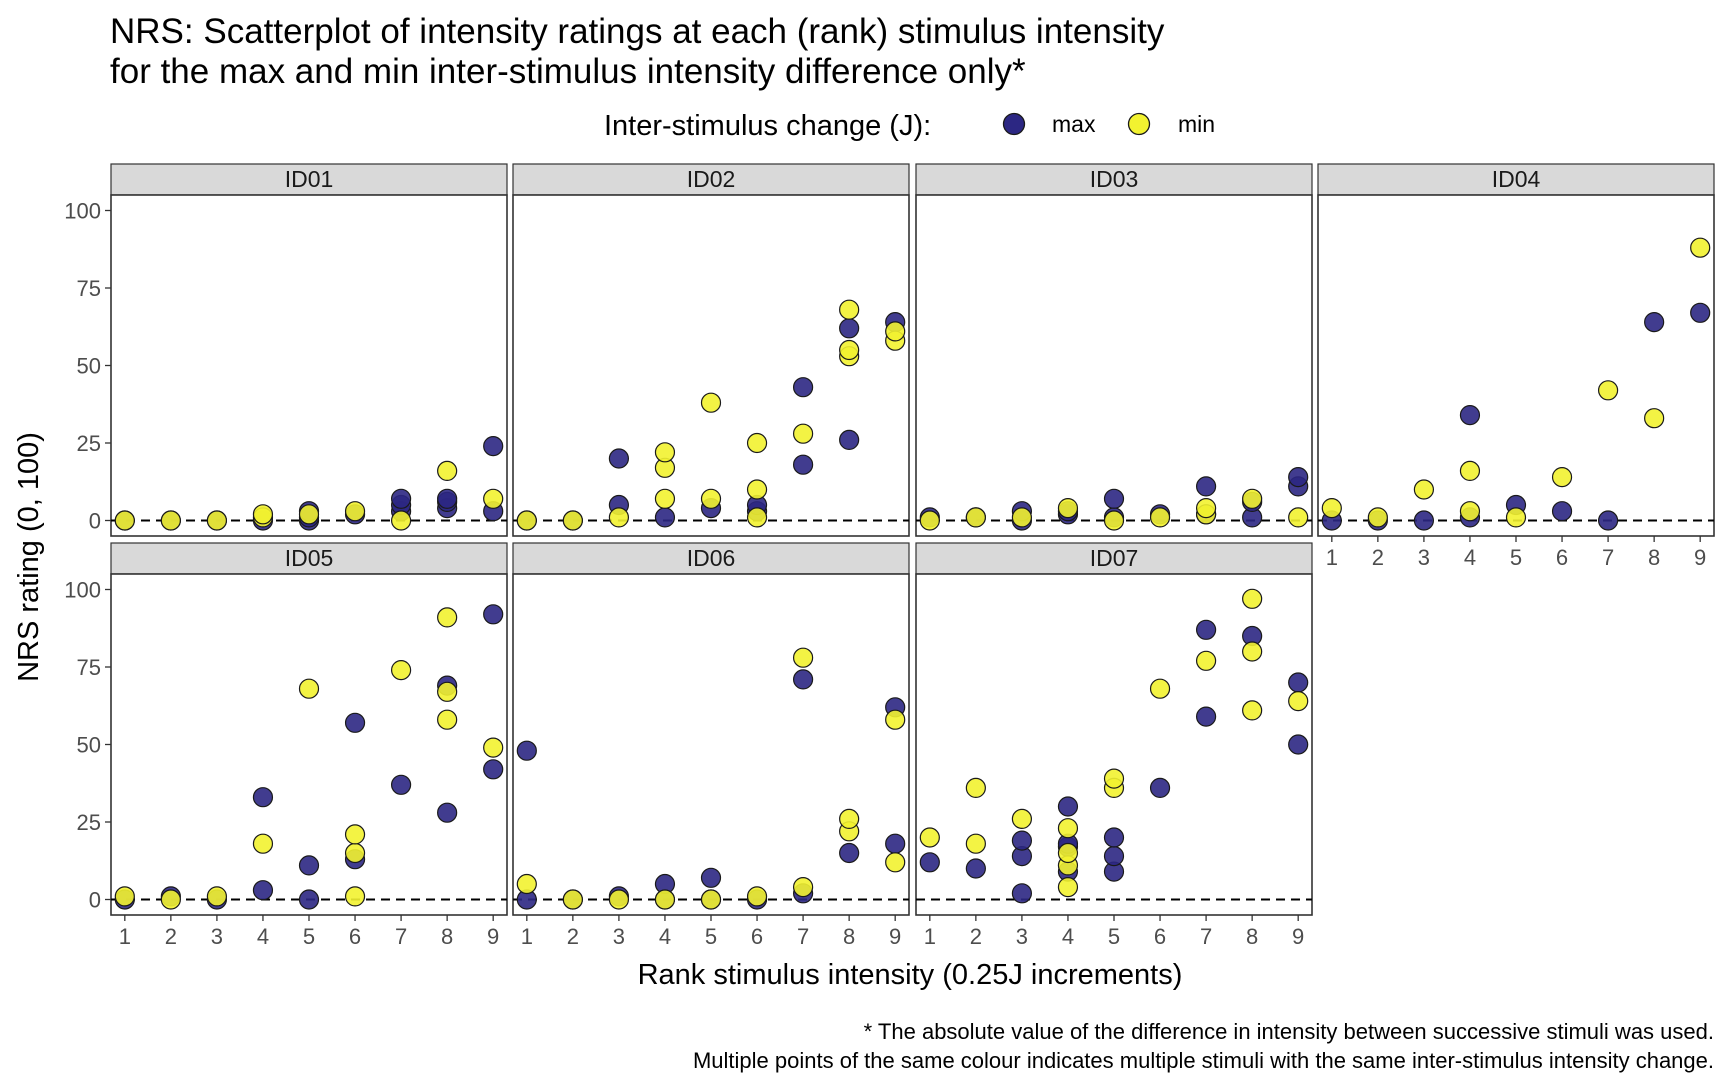 The width and height of the screenshot is (1728, 1075). I want to click on x-tick-label: 9, so click(895, 936).